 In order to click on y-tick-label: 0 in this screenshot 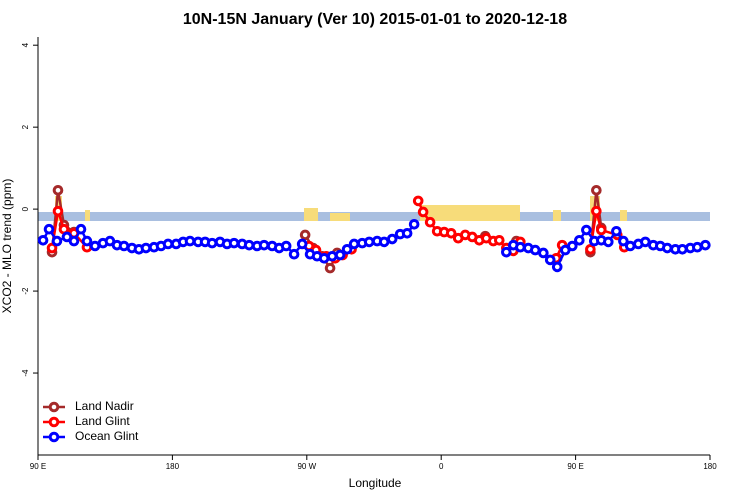, I will do `click(25, 208)`.